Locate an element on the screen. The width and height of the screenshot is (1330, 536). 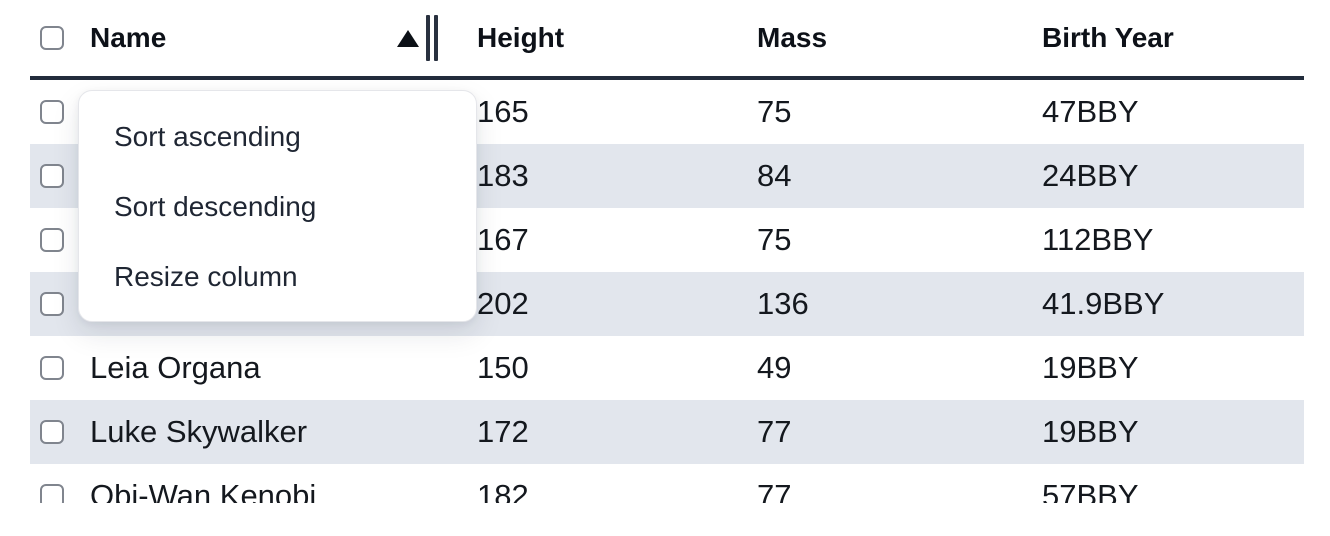
table-row: Leia Organa 150 49 19BBY is located at coordinates (667, 368).